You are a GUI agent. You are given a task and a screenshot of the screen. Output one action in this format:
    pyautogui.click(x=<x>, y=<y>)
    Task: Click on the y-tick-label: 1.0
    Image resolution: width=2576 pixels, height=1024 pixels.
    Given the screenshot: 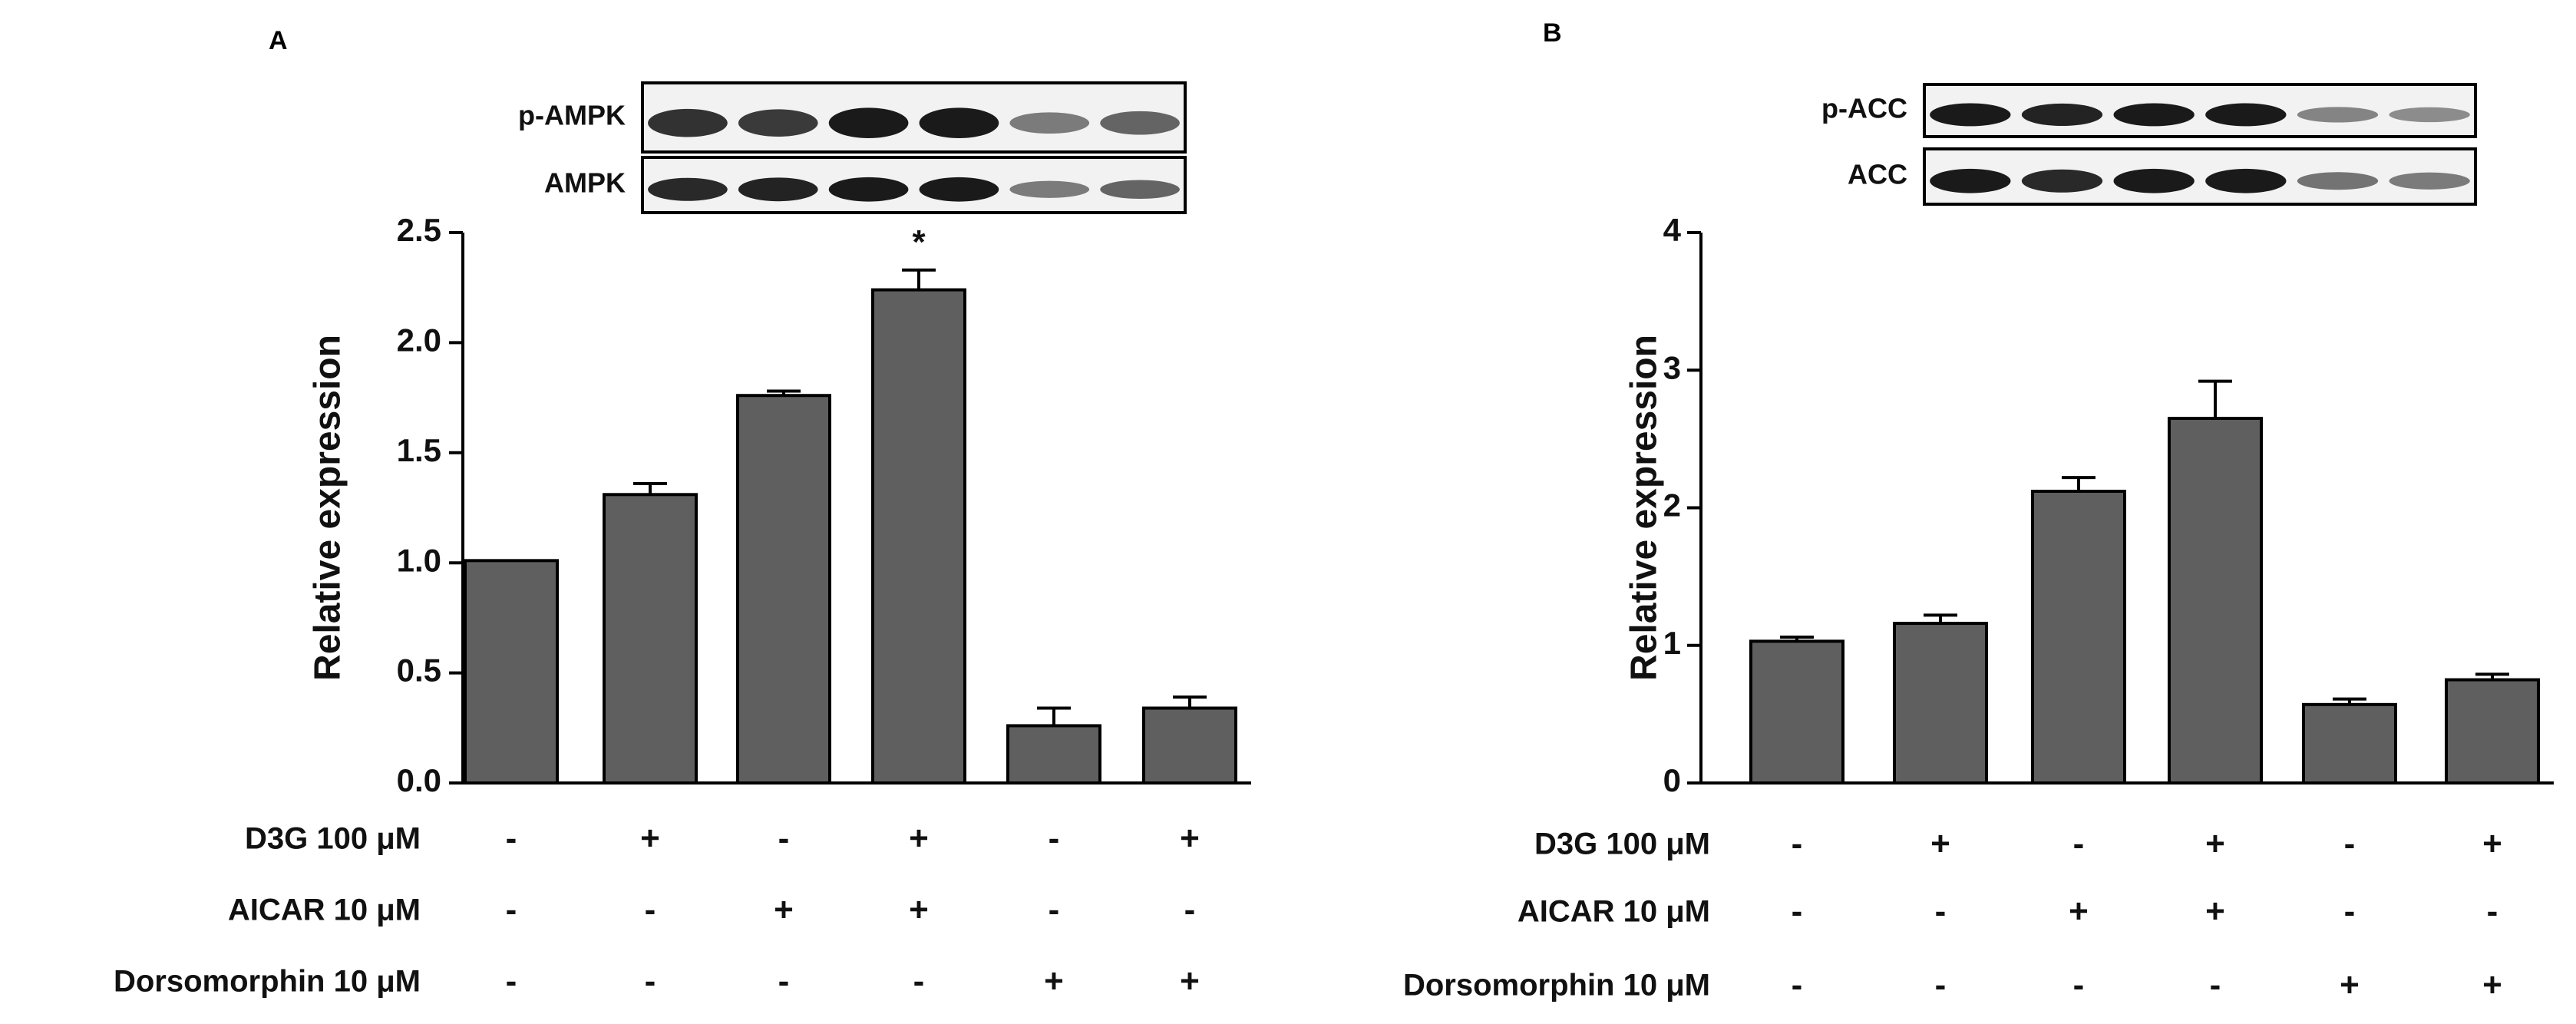 What is the action you would take?
    pyautogui.click(x=419, y=560)
    